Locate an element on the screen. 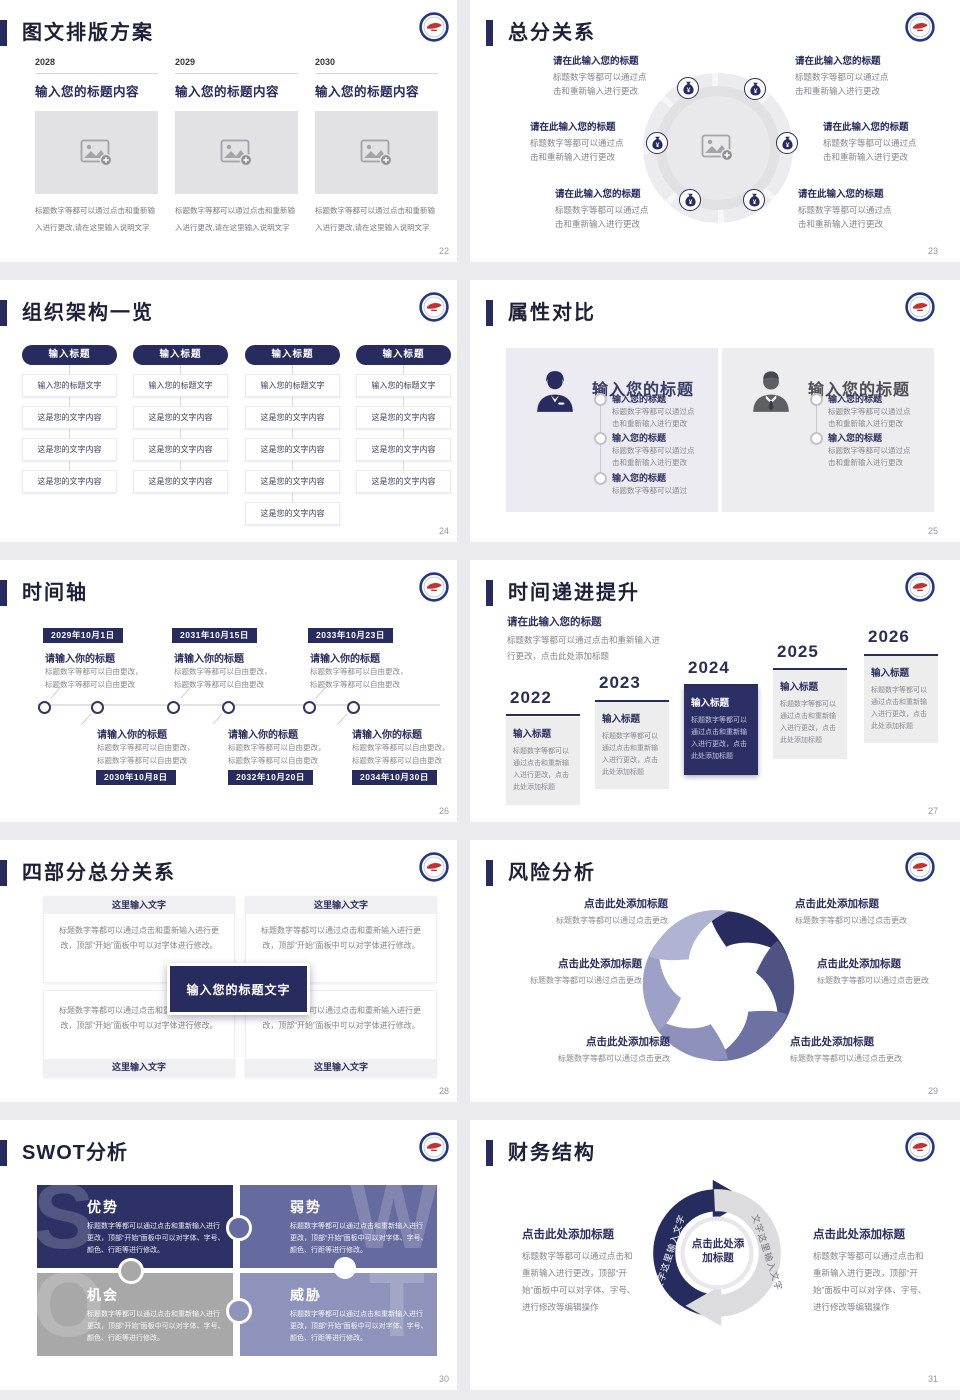 This screenshot has height=1400, width=960. piece-title: 弱势 is located at coordinates (306, 1207).